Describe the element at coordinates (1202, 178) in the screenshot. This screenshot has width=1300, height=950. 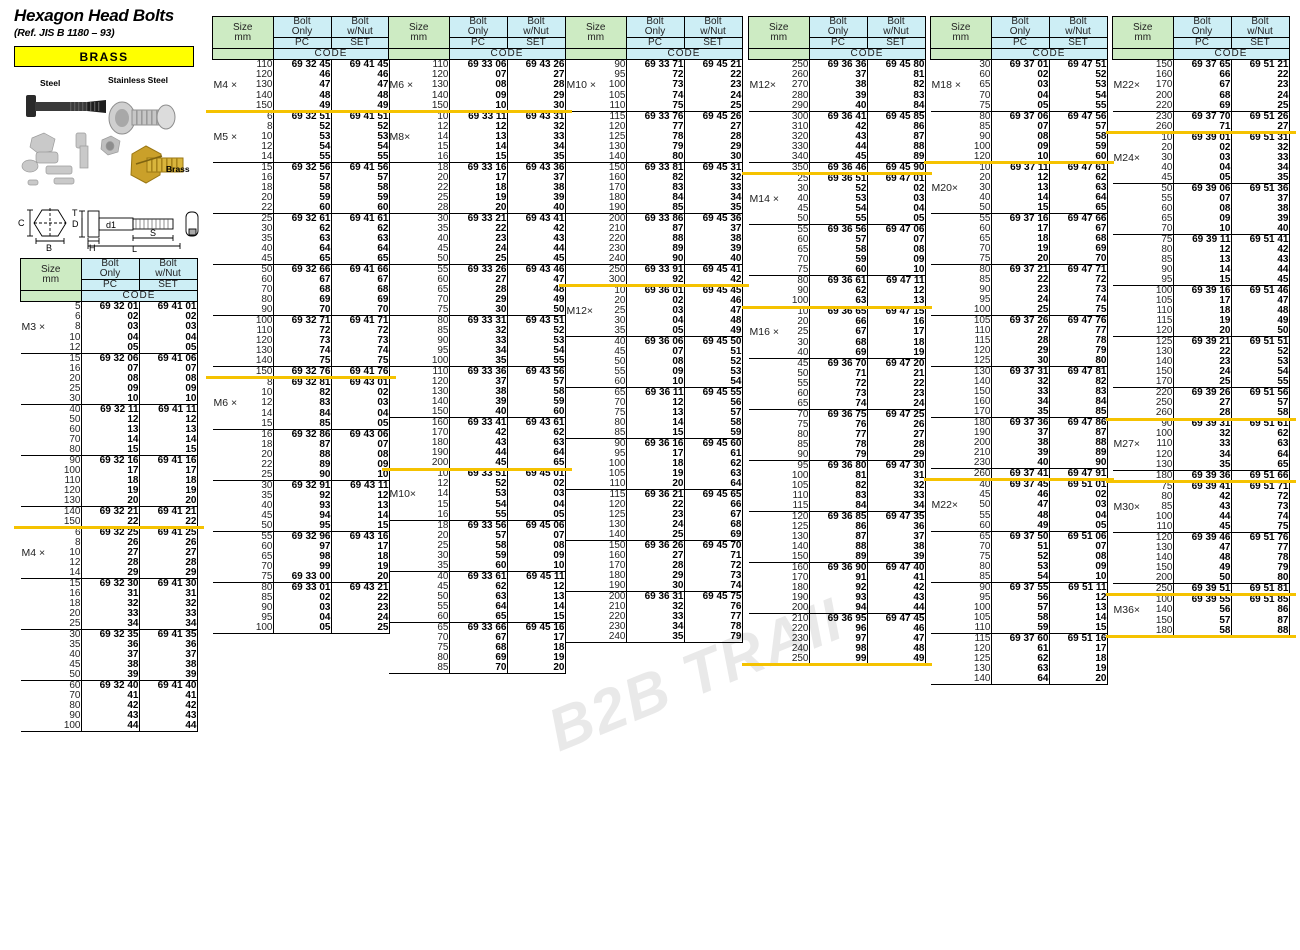
I see `cell-code-bolt-only: 05` at that location.